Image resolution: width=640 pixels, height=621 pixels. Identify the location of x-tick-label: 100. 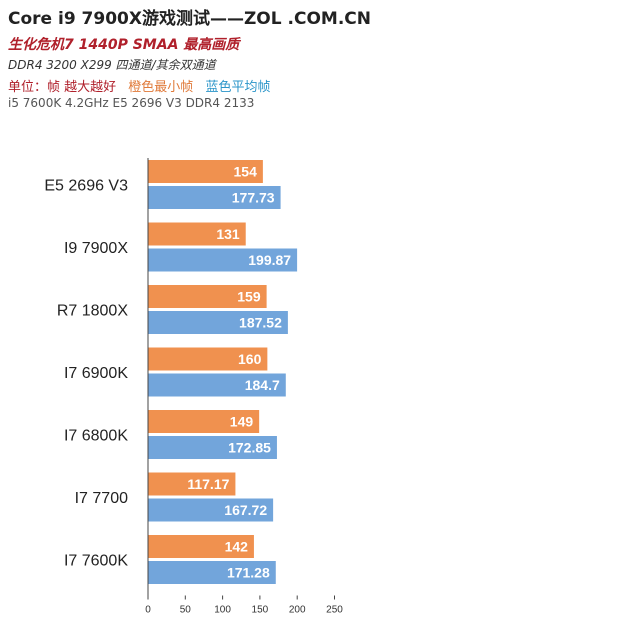
(222, 610).